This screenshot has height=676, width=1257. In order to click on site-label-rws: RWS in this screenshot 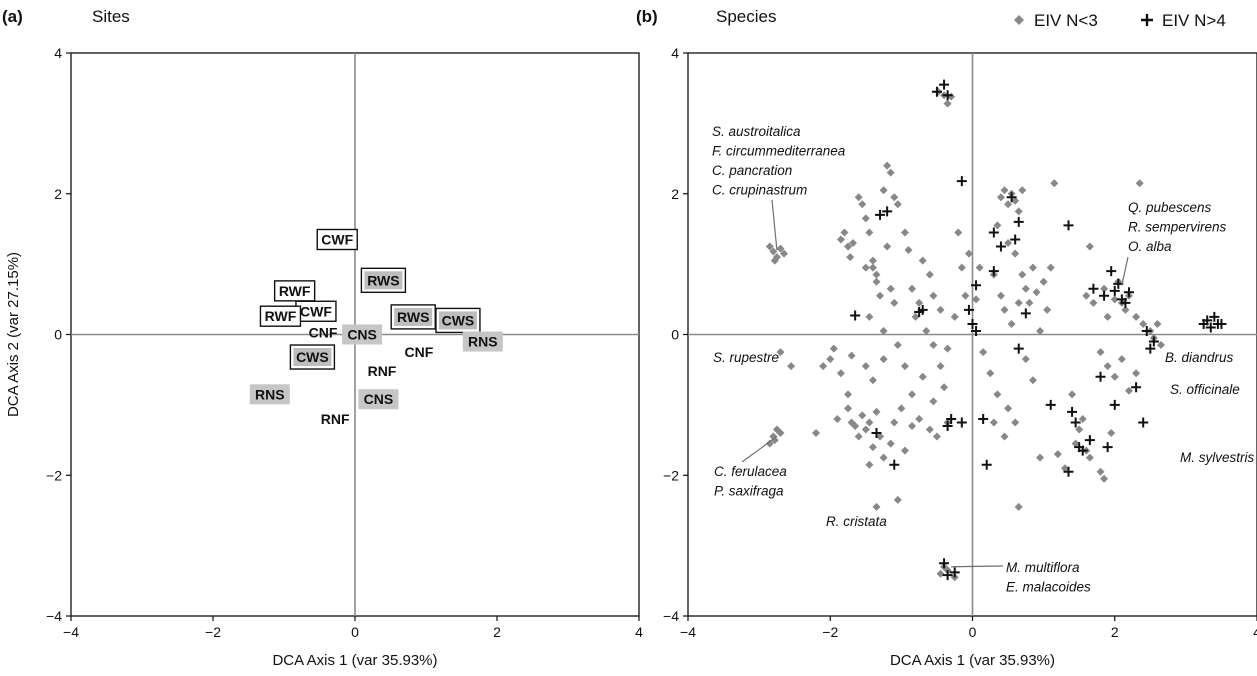, I will do `click(413, 317)`.